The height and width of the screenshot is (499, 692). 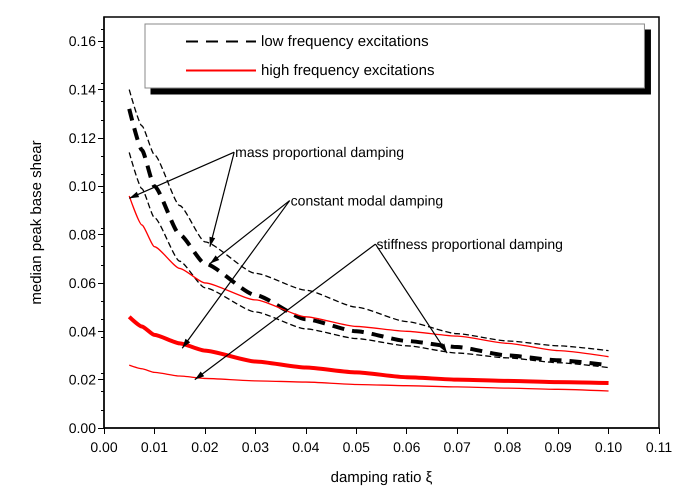 I want to click on x-tick-label: 0.08, so click(x=508, y=447).